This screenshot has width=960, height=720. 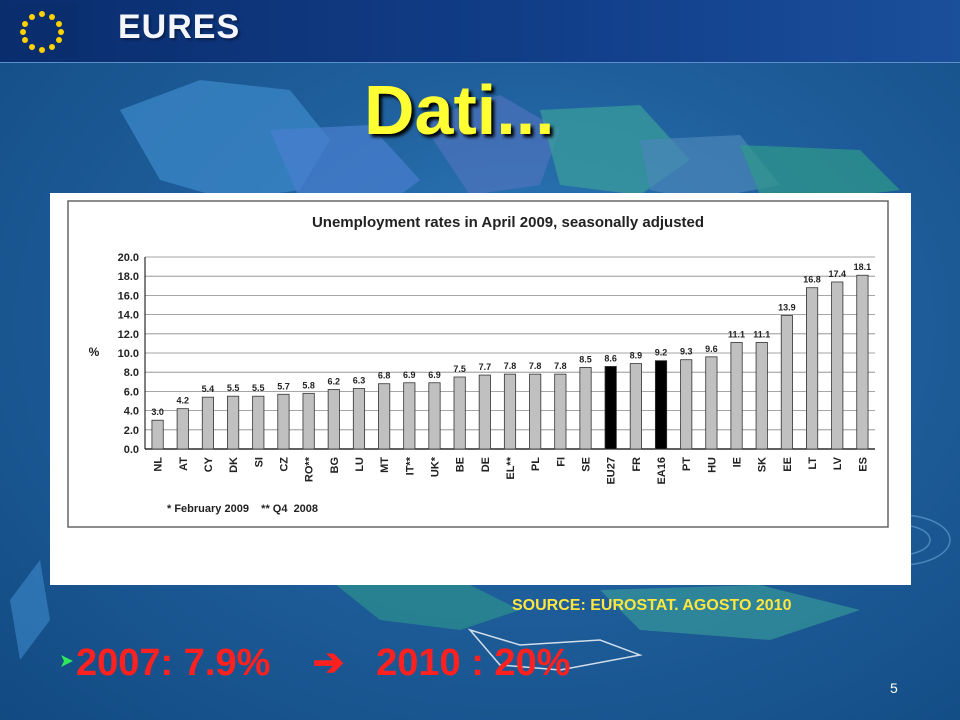 What do you see at coordinates (812, 368) in the screenshot?
I see `bar-lt` at bounding box center [812, 368].